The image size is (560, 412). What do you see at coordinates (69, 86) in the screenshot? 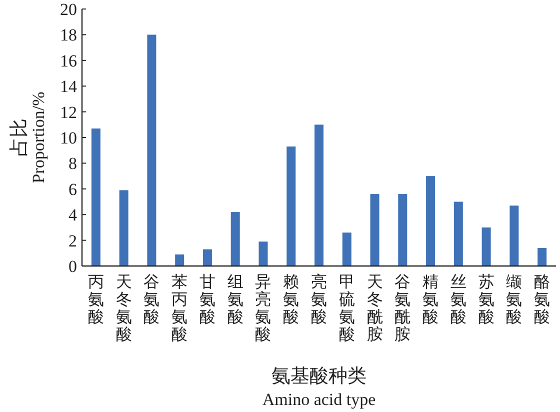
I see `y-tick-label: 14` at bounding box center [69, 86].